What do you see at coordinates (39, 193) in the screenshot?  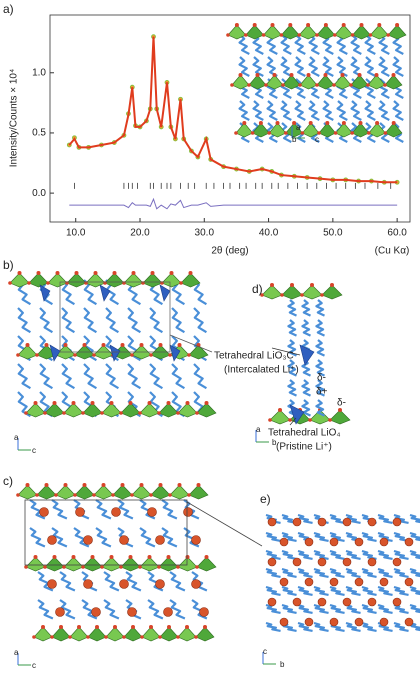 I see `y-tick-label: 0.0` at bounding box center [39, 193].